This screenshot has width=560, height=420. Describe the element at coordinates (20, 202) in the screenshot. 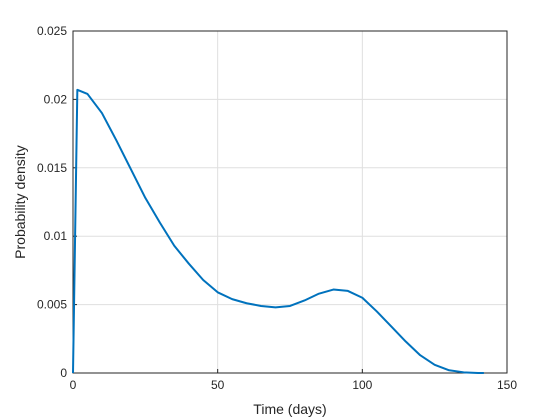

I see `y-axis-label: Probability density` at that location.